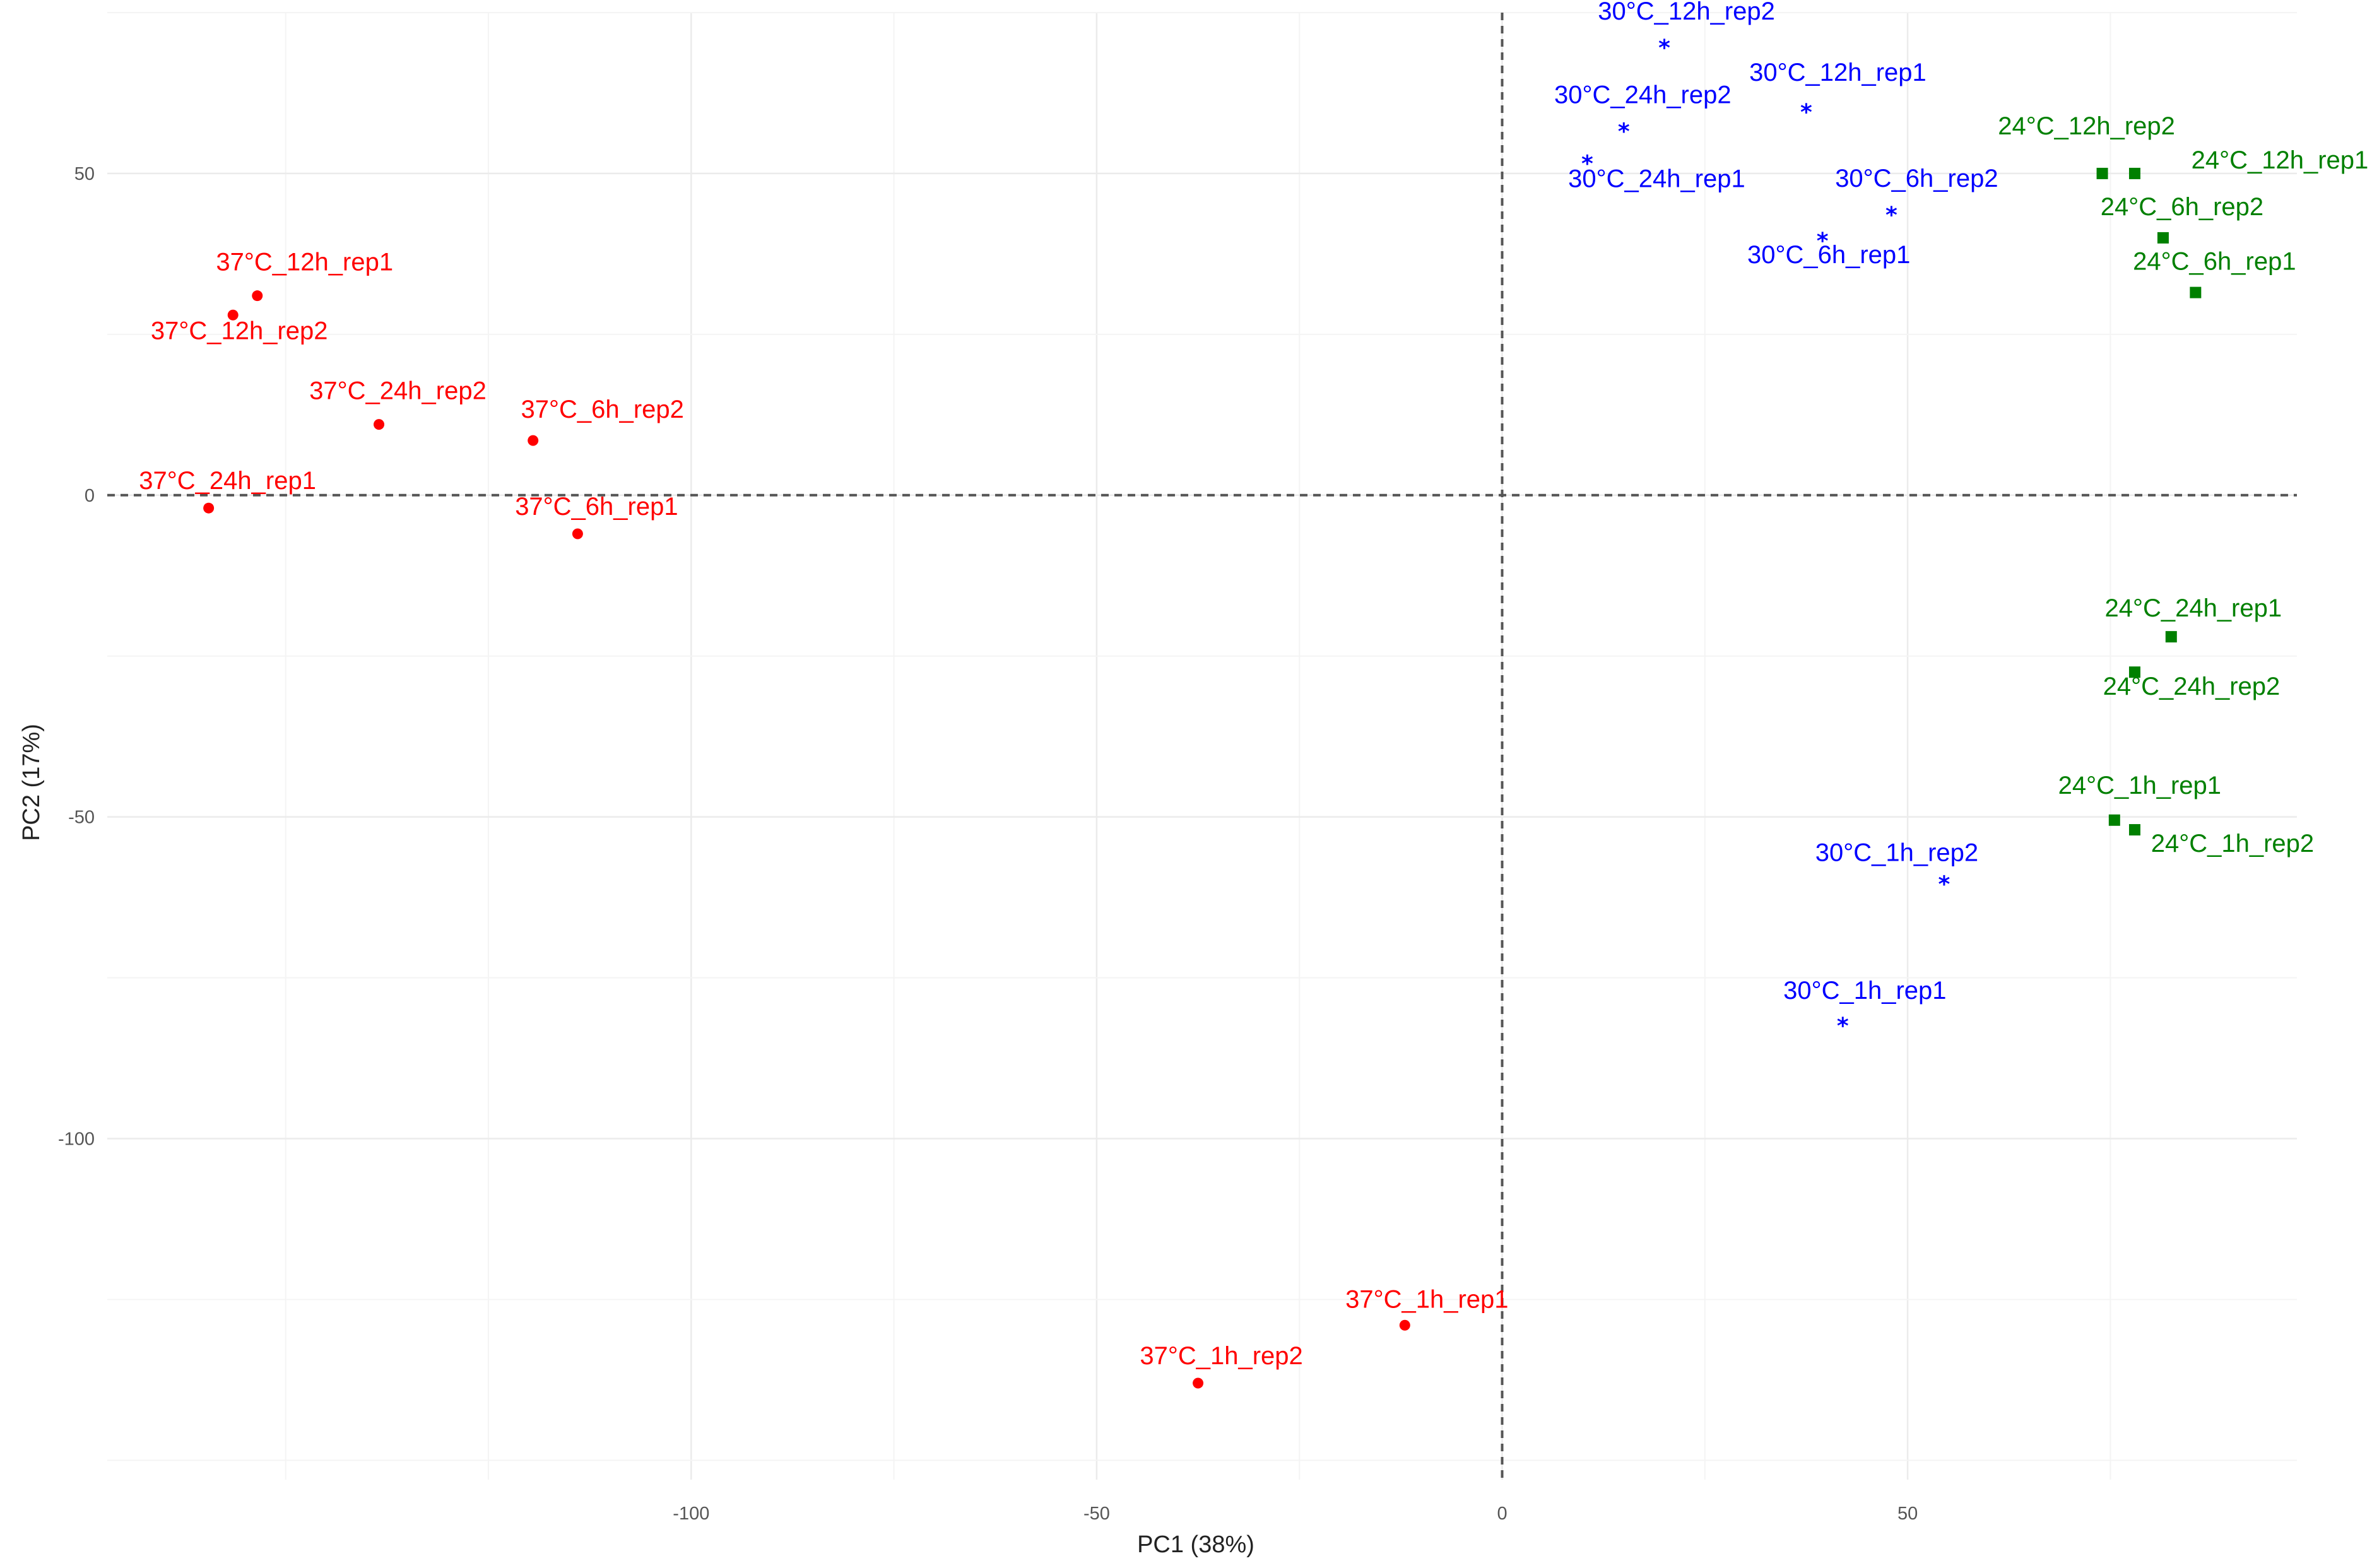  What do you see at coordinates (1502, 1514) in the screenshot?
I see `x-tick-label: 0` at bounding box center [1502, 1514].